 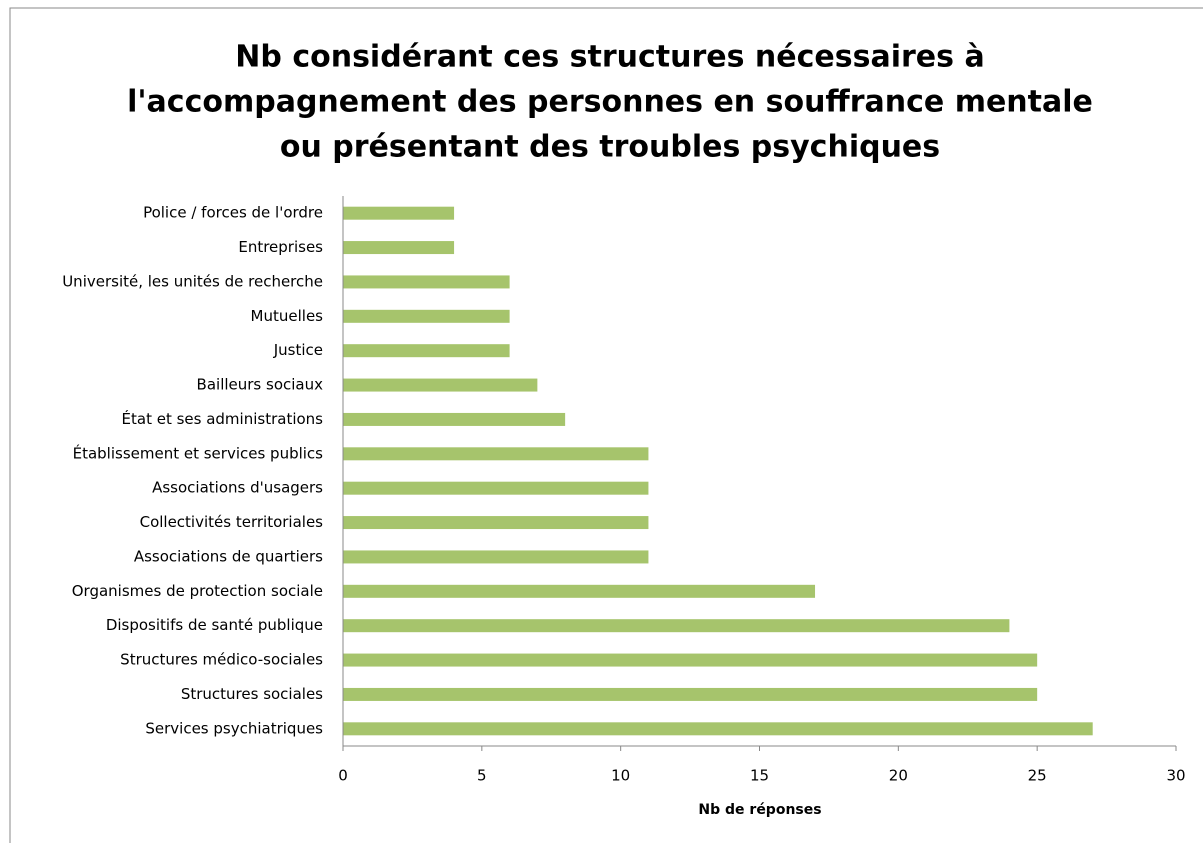 I want to click on y-tick-label: Bailleurs sociaux, so click(x=260, y=385).